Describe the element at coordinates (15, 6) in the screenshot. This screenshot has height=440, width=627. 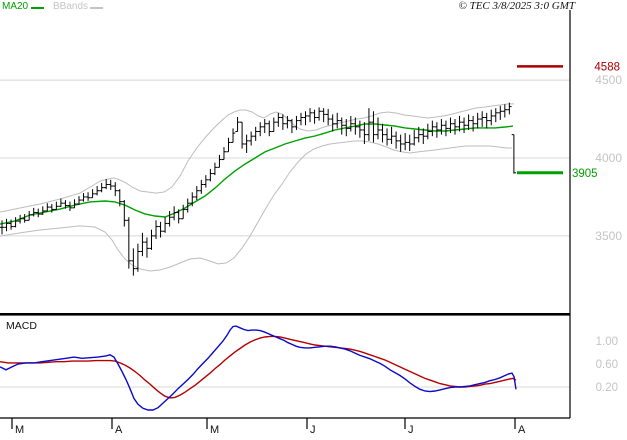
I see `ma20-legend-label: MA20` at that location.